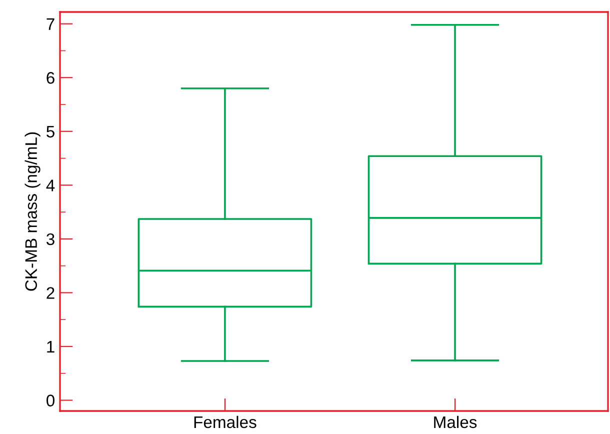 This screenshot has width=610, height=434. Describe the element at coordinates (50, 400) in the screenshot. I see `y-tick-label: 0` at that location.